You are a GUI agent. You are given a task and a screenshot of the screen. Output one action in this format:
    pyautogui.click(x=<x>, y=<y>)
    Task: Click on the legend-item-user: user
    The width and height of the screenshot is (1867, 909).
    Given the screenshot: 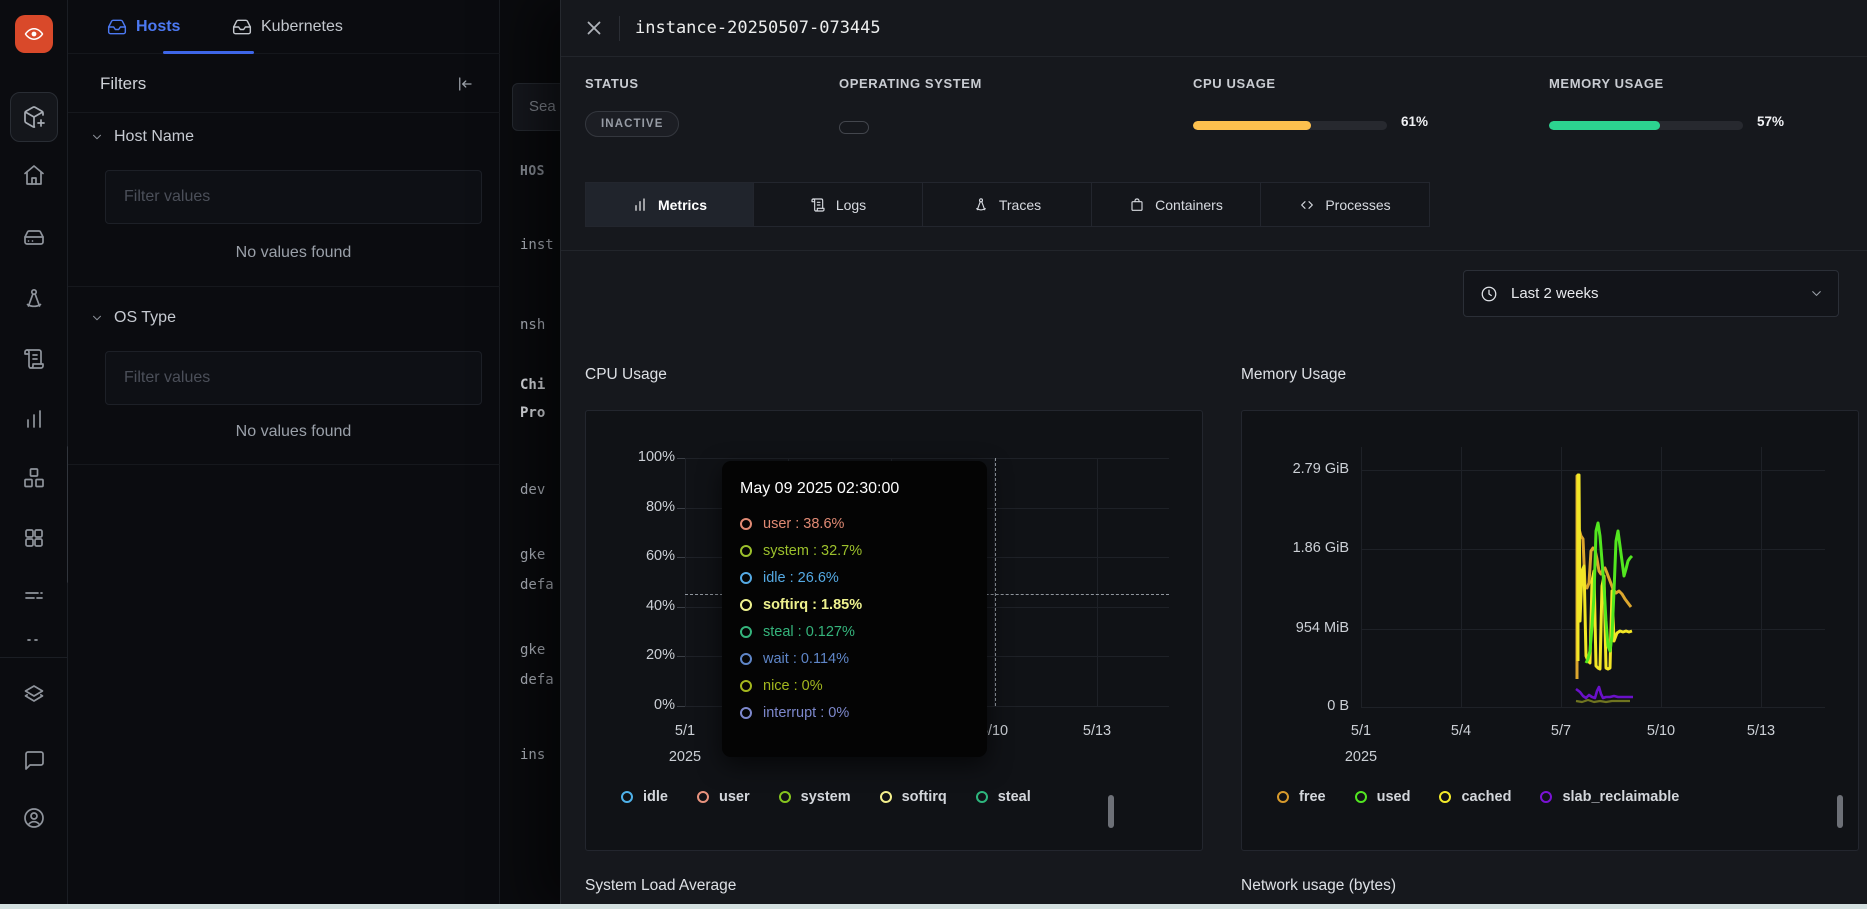 What is the action you would take?
    pyautogui.click(x=723, y=797)
    